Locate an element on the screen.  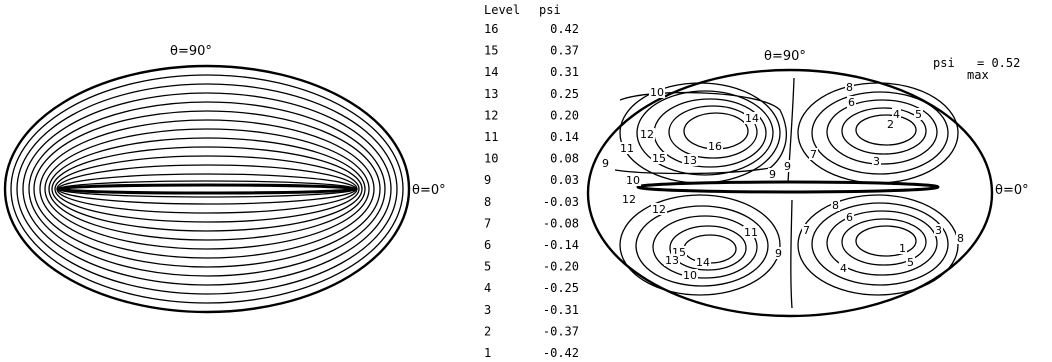
table-level-cell: 11 is located at coordinates (491, 137).